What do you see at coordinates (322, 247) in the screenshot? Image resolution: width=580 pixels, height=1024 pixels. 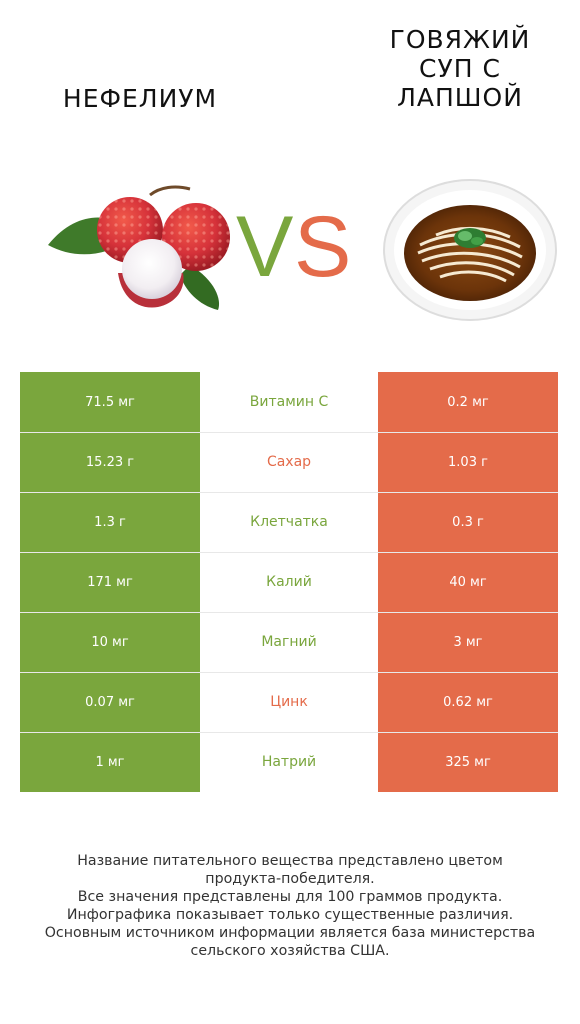 I see `vs-letter-s: S` at bounding box center [322, 247].